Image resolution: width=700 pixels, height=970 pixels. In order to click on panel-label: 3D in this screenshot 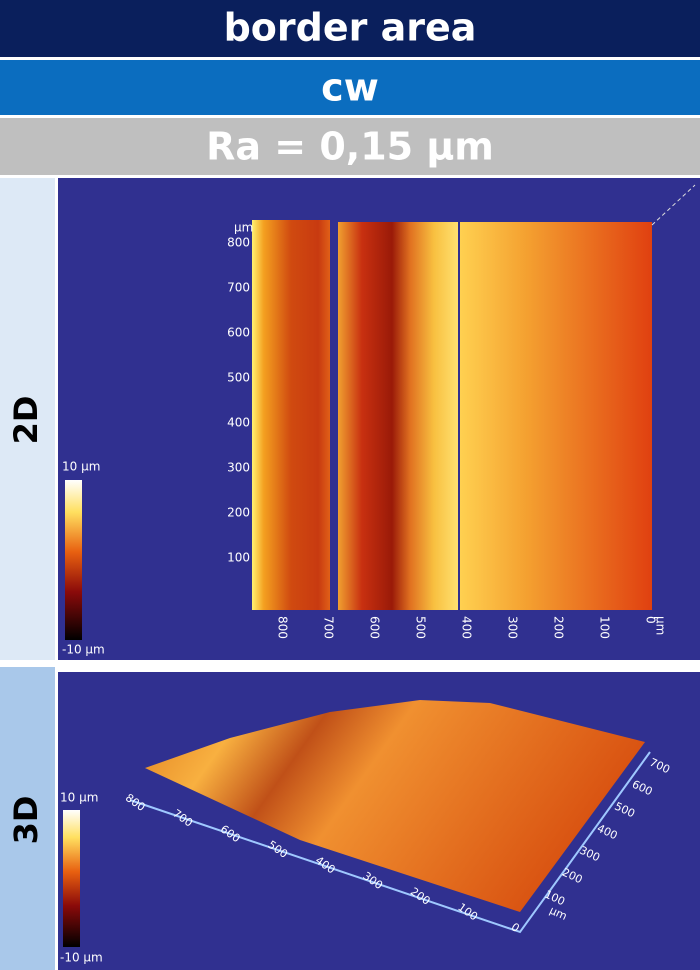, I will do `click(26, 820)`.